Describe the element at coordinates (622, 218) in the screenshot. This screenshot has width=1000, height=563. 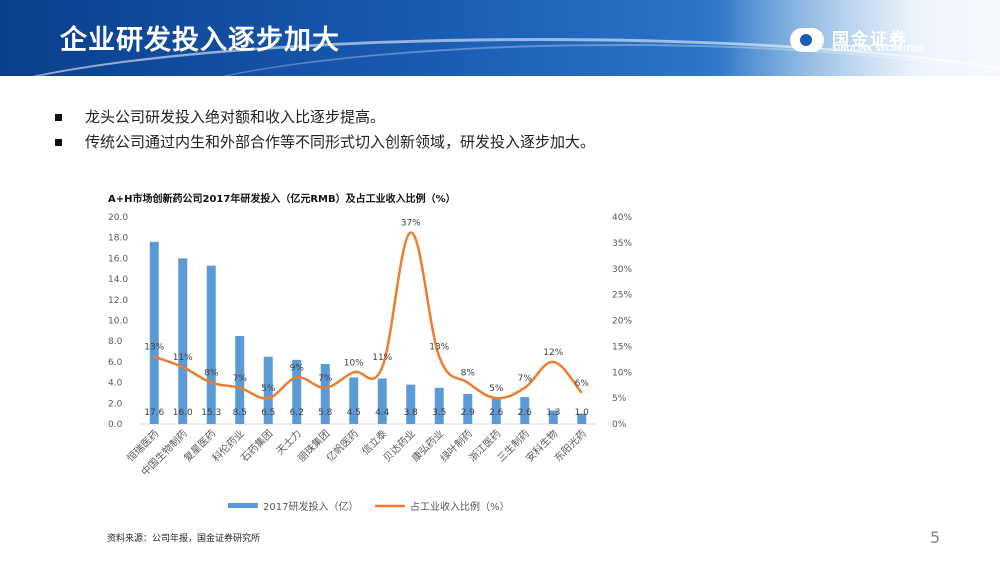
I see `y-right-tick-label: 40%` at that location.